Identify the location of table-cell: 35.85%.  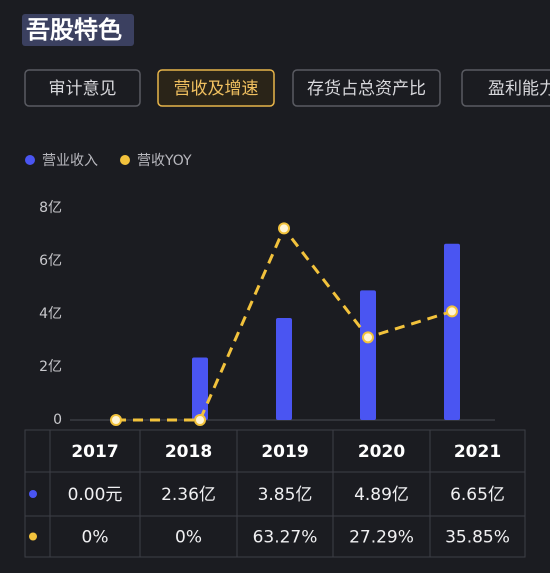
(477, 538).